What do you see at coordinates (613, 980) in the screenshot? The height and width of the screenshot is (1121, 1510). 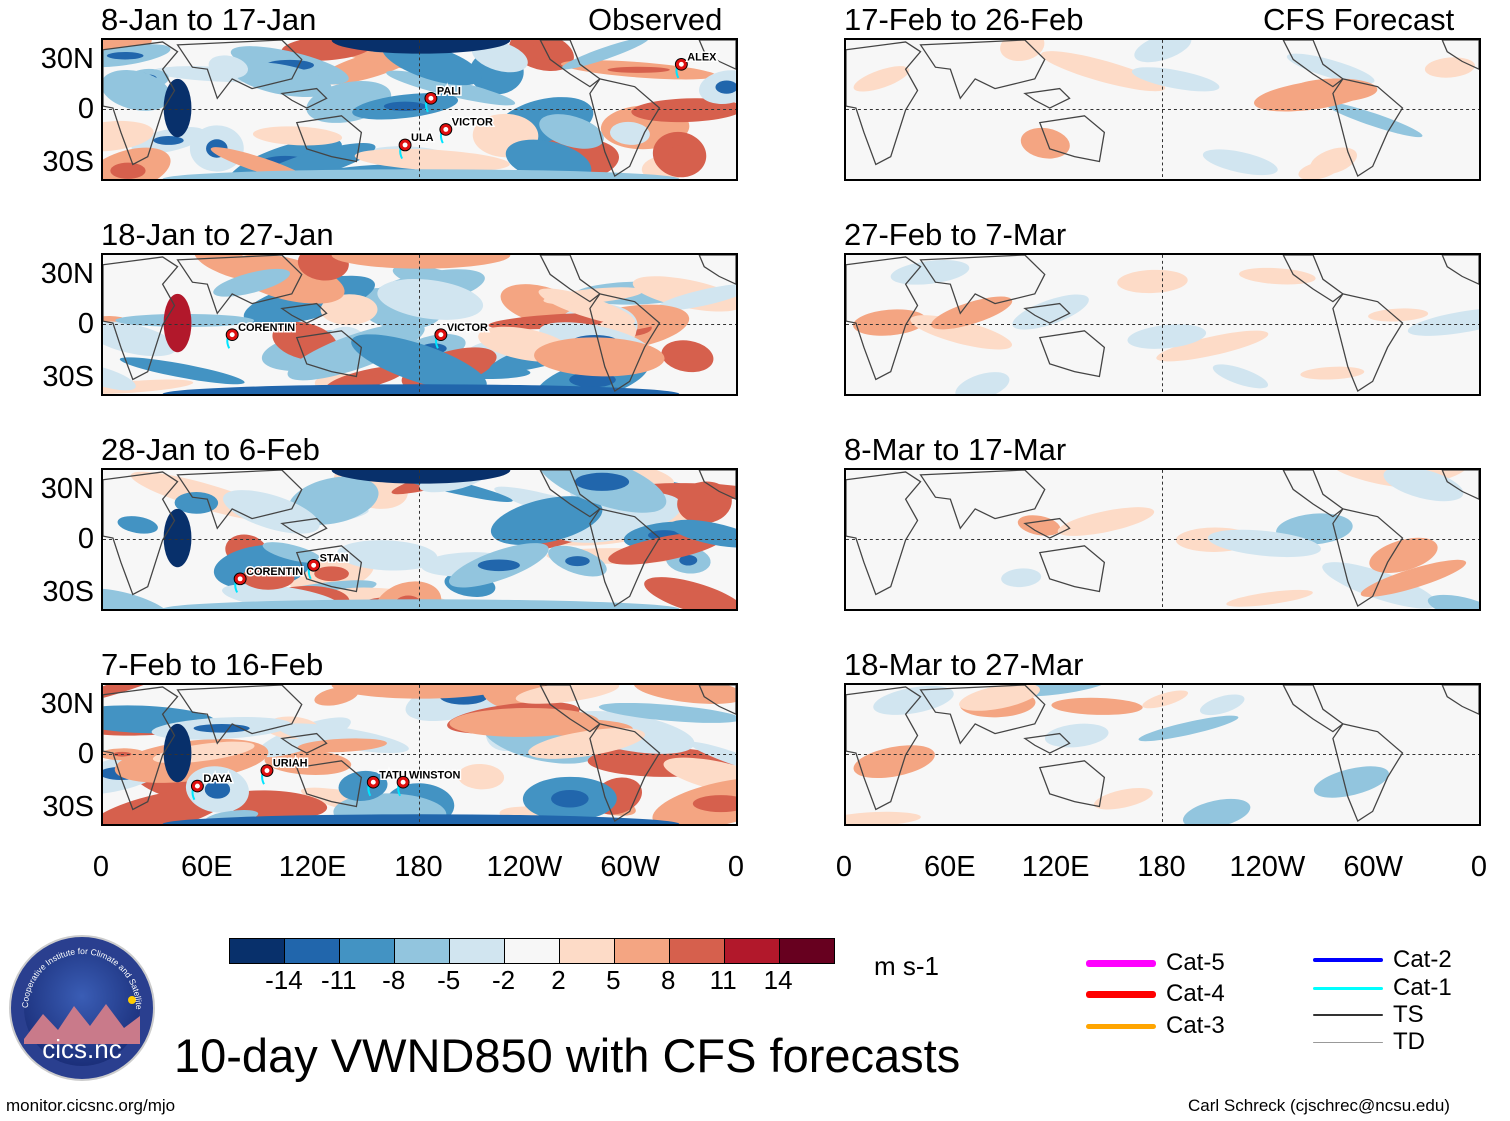 I see `colorbar-tick: 5` at bounding box center [613, 980].